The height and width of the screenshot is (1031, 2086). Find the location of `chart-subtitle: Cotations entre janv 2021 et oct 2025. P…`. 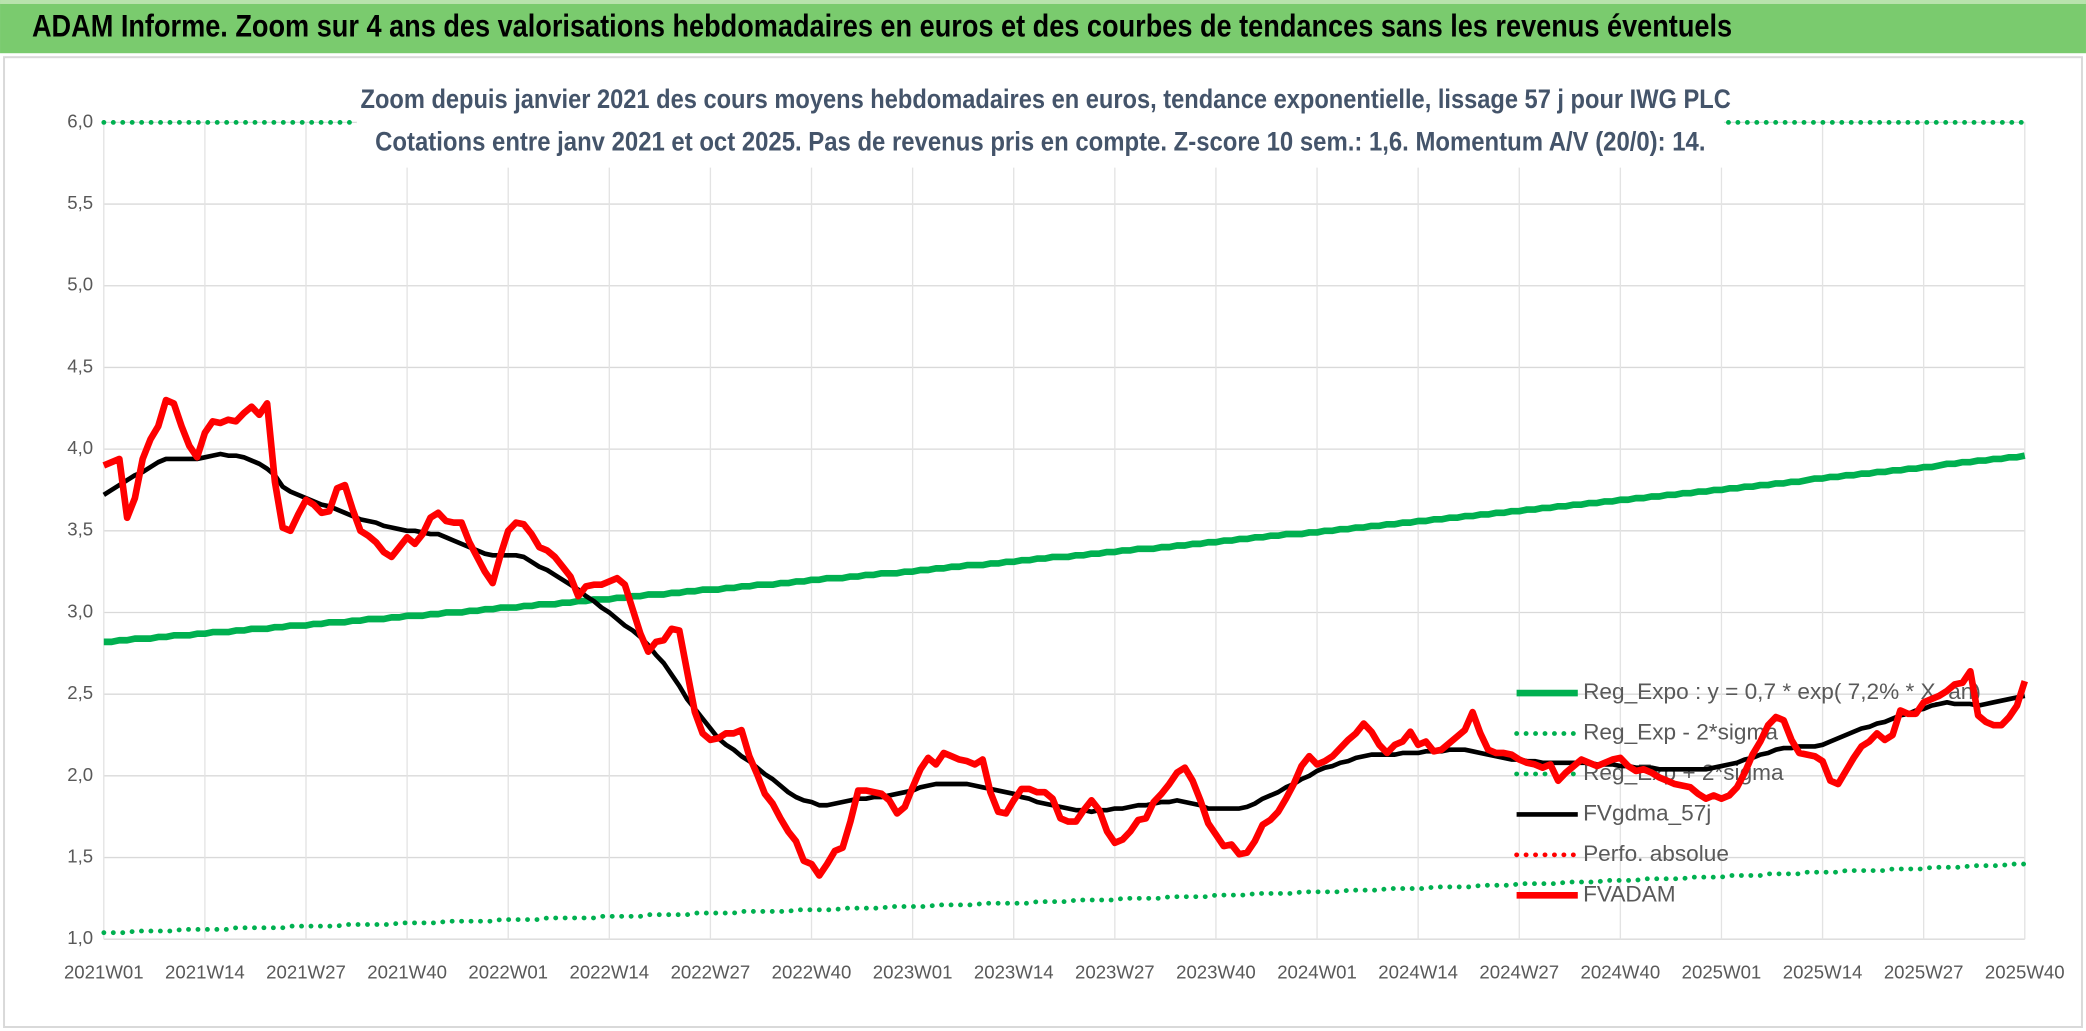

chart-subtitle: Cotations entre janv 2021 et oct 2025. P… is located at coordinates (1040, 142).